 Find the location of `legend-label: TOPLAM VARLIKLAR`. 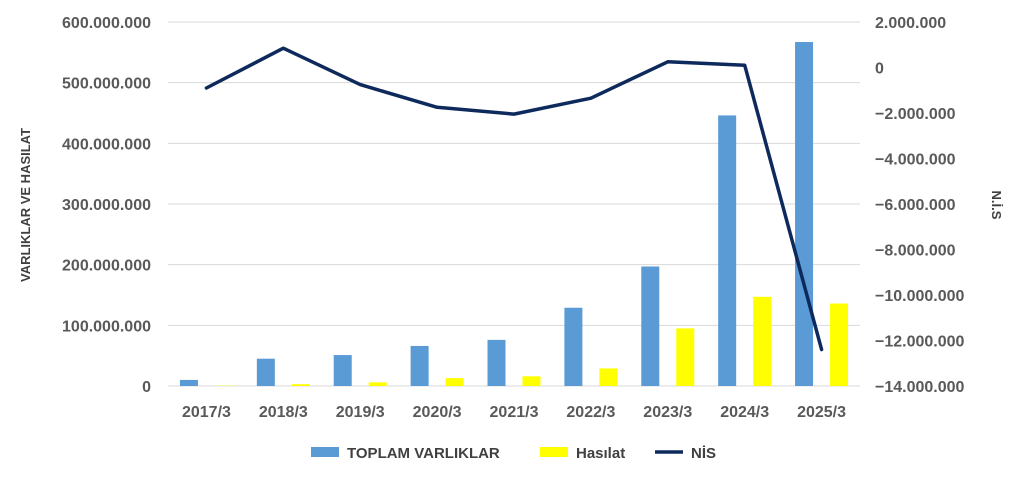

legend-label: TOPLAM VARLIKLAR is located at coordinates (423, 453).